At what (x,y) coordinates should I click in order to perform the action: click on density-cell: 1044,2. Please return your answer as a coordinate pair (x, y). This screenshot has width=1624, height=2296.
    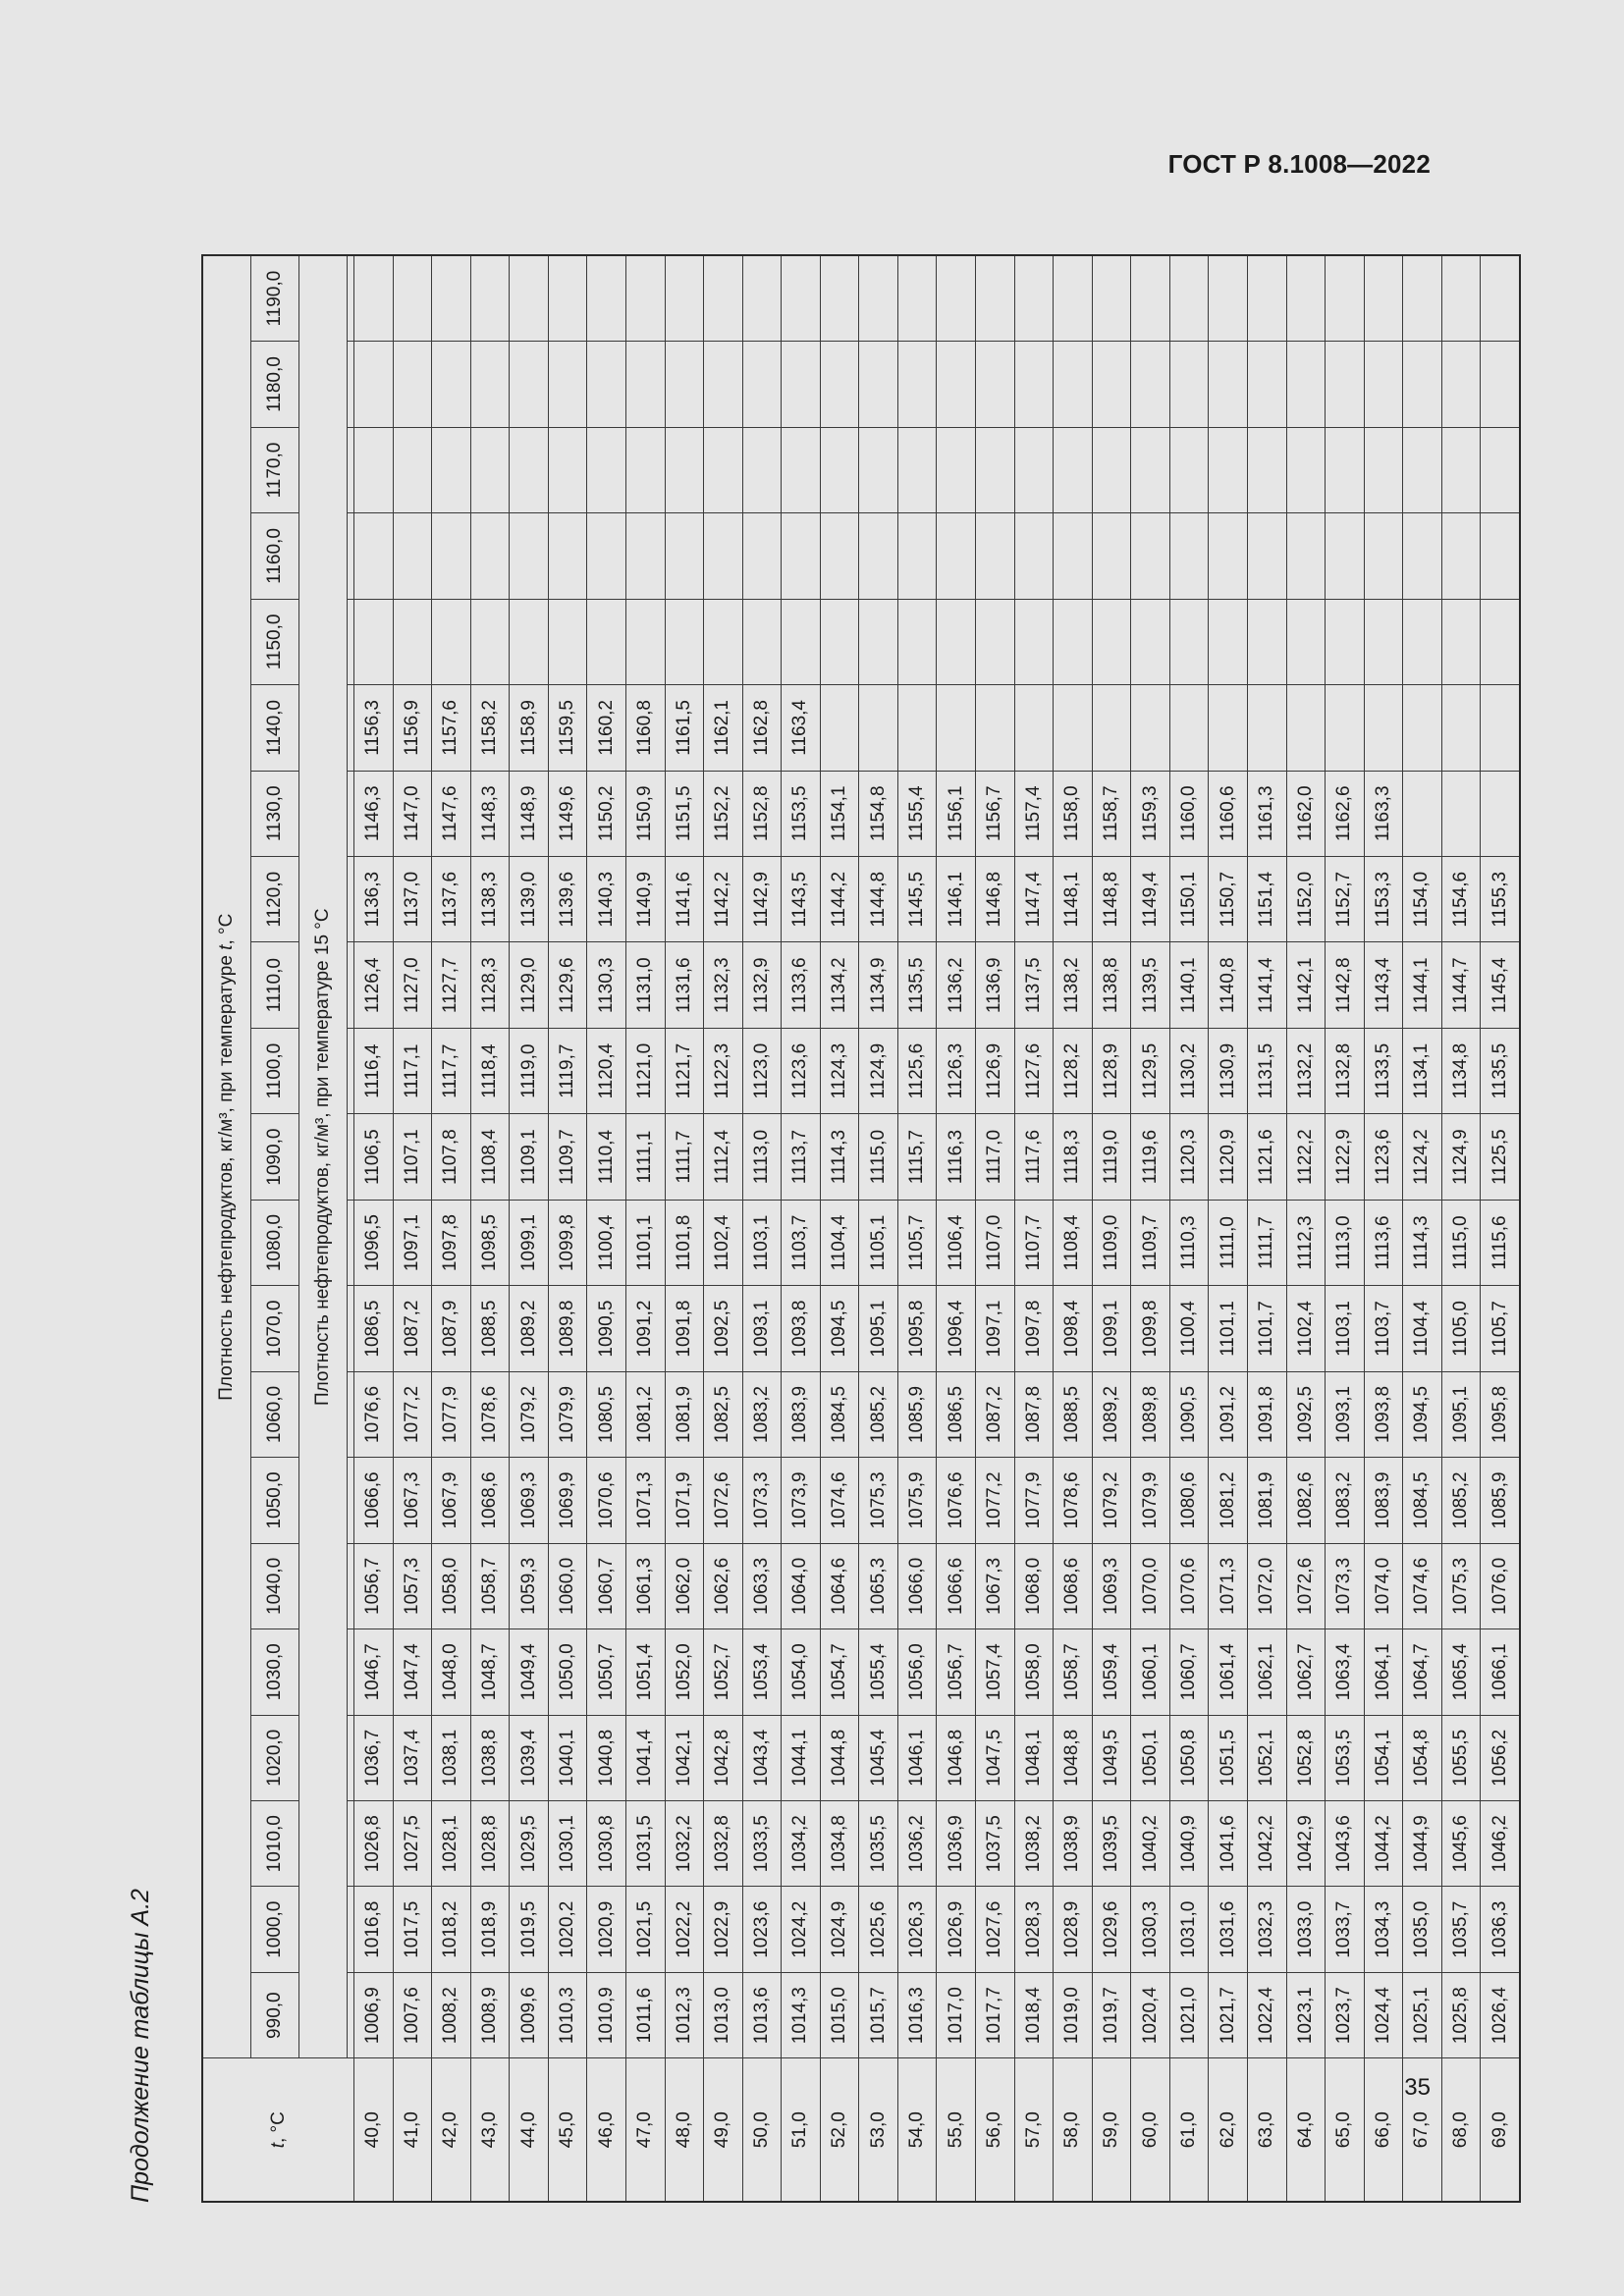
    Looking at the image, I should click on (1383, 1844).